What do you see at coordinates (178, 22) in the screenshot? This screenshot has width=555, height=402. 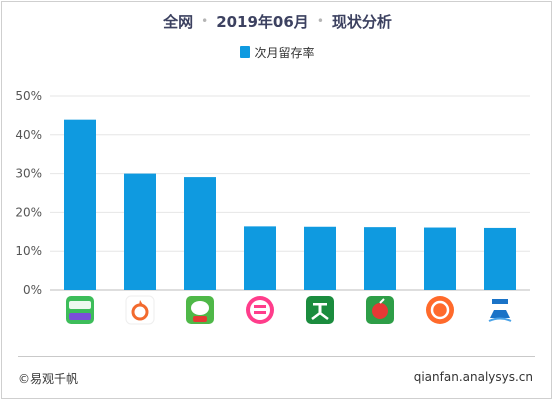 I see `title-scope: 全网` at bounding box center [178, 22].